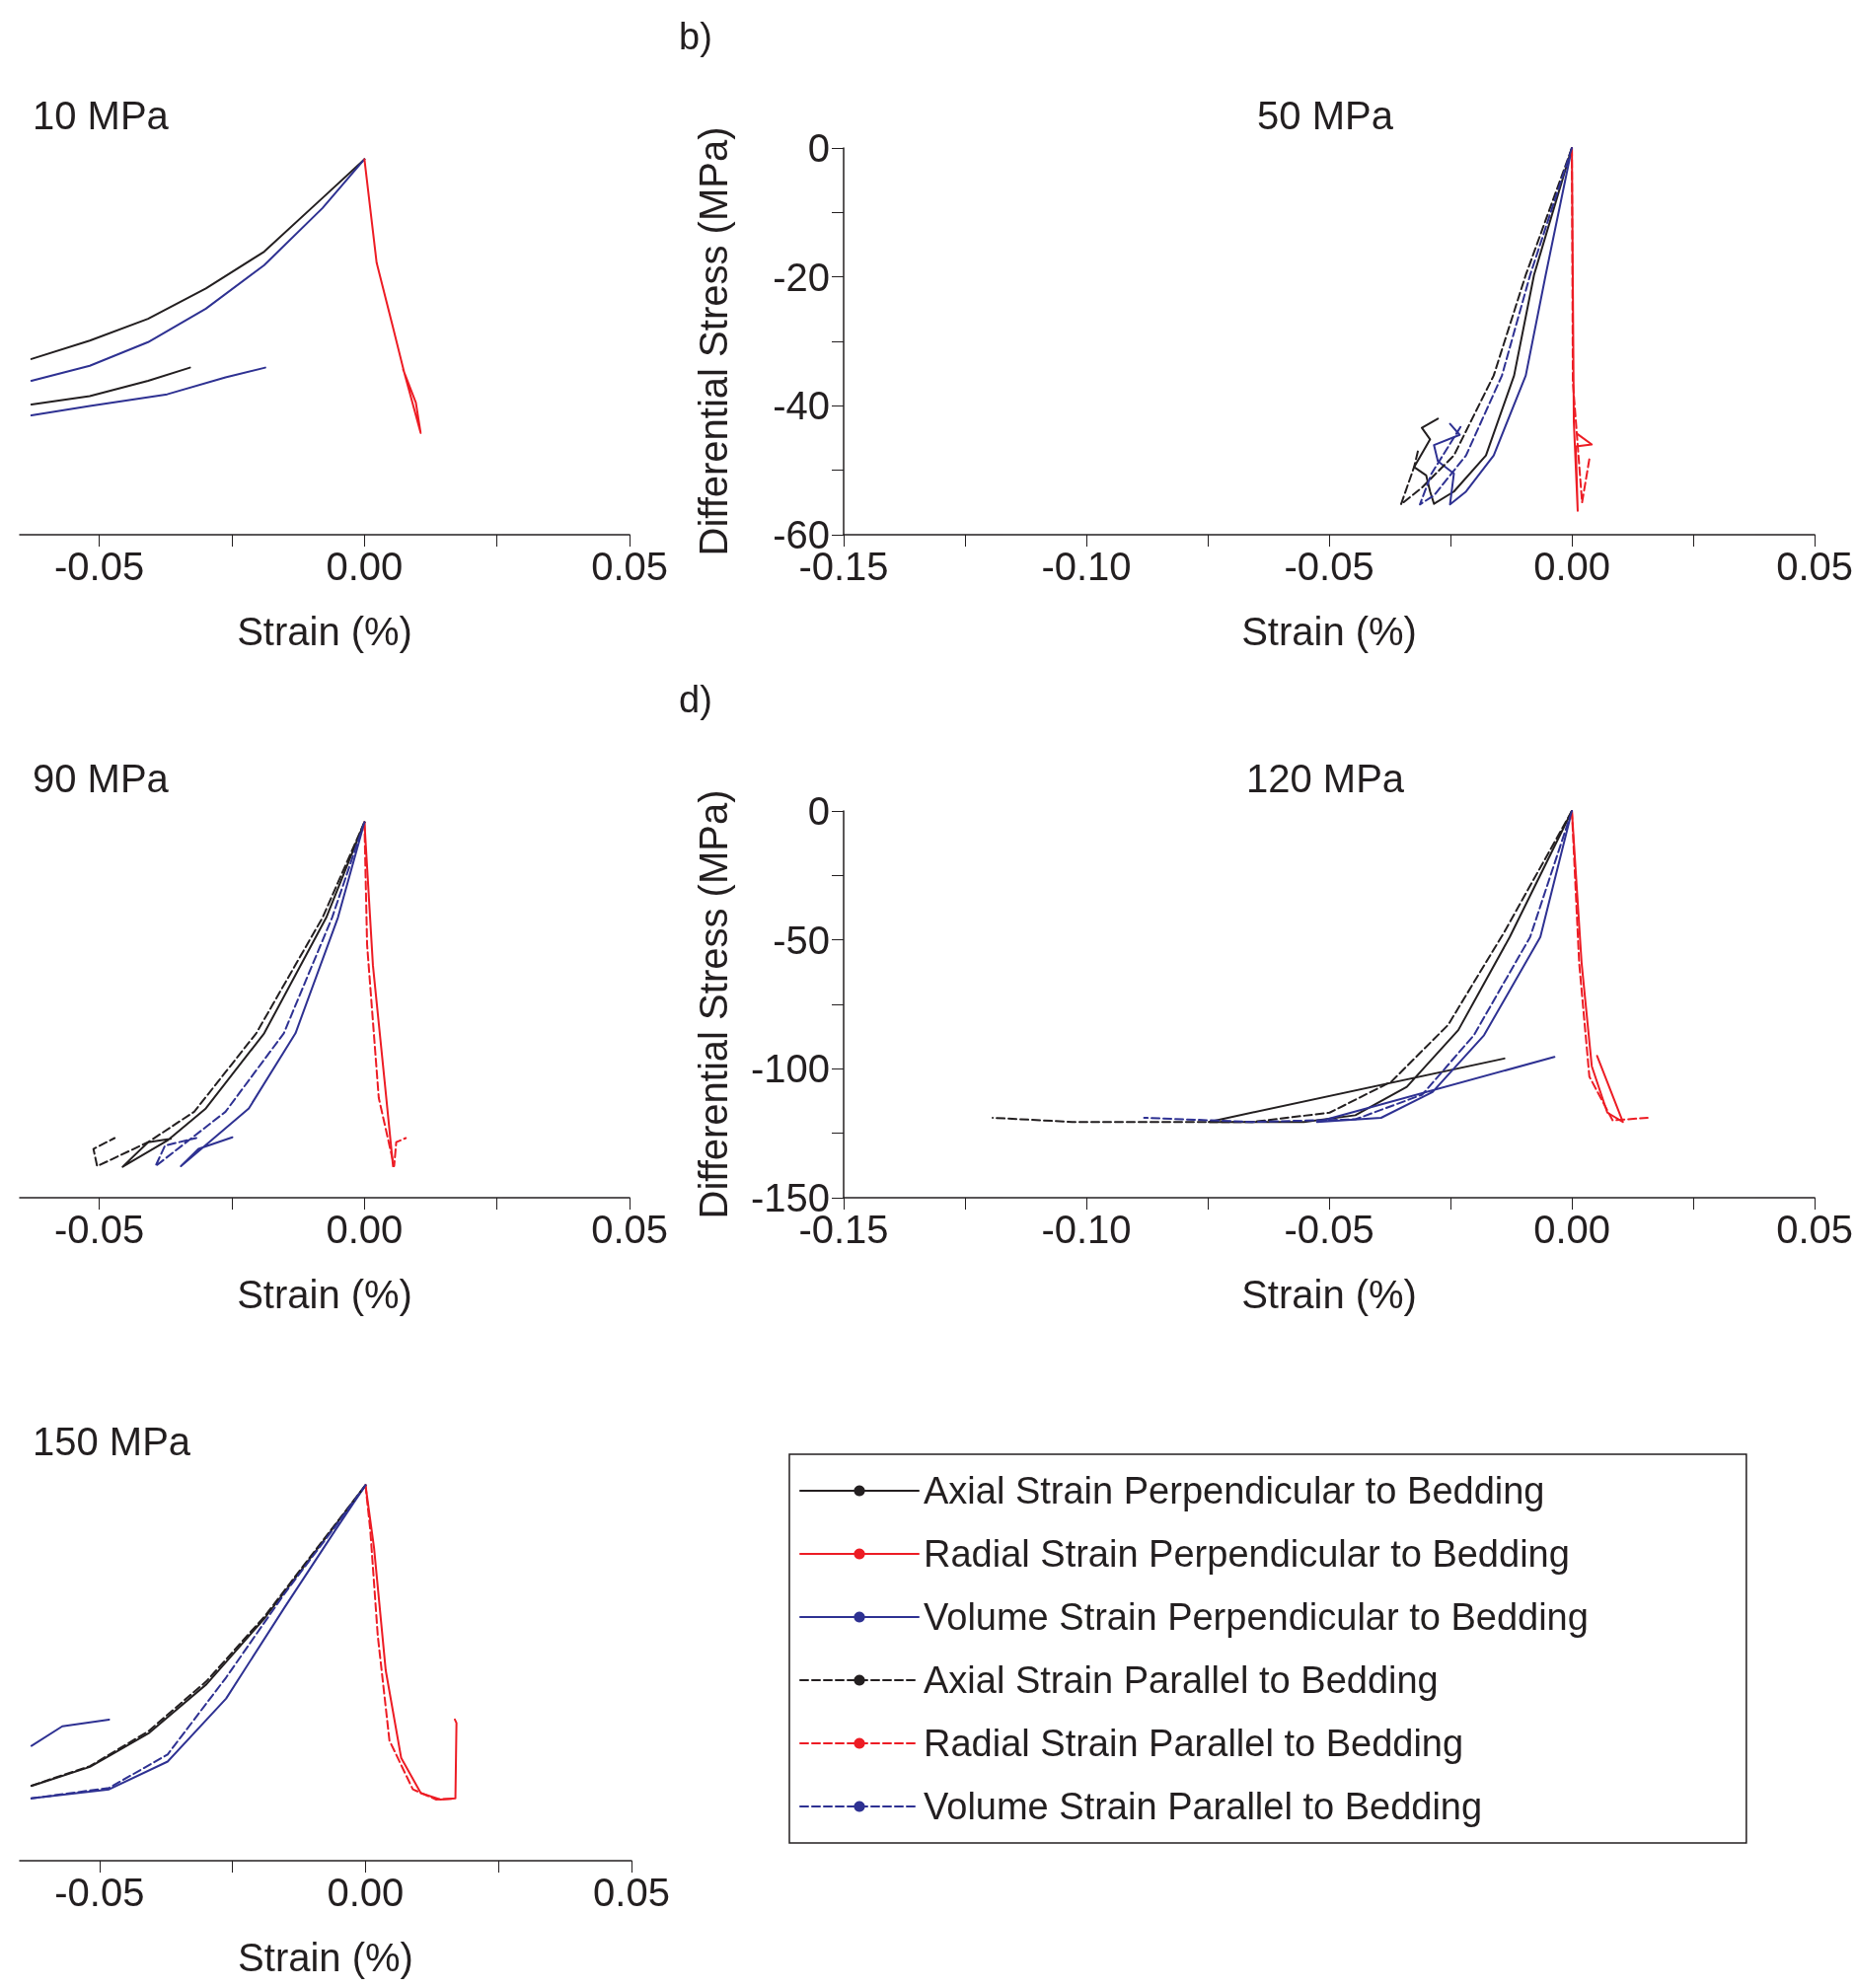 This screenshot has width=1856, height=1988. I want to click on chart-title: 50 MPa, so click(1325, 116).